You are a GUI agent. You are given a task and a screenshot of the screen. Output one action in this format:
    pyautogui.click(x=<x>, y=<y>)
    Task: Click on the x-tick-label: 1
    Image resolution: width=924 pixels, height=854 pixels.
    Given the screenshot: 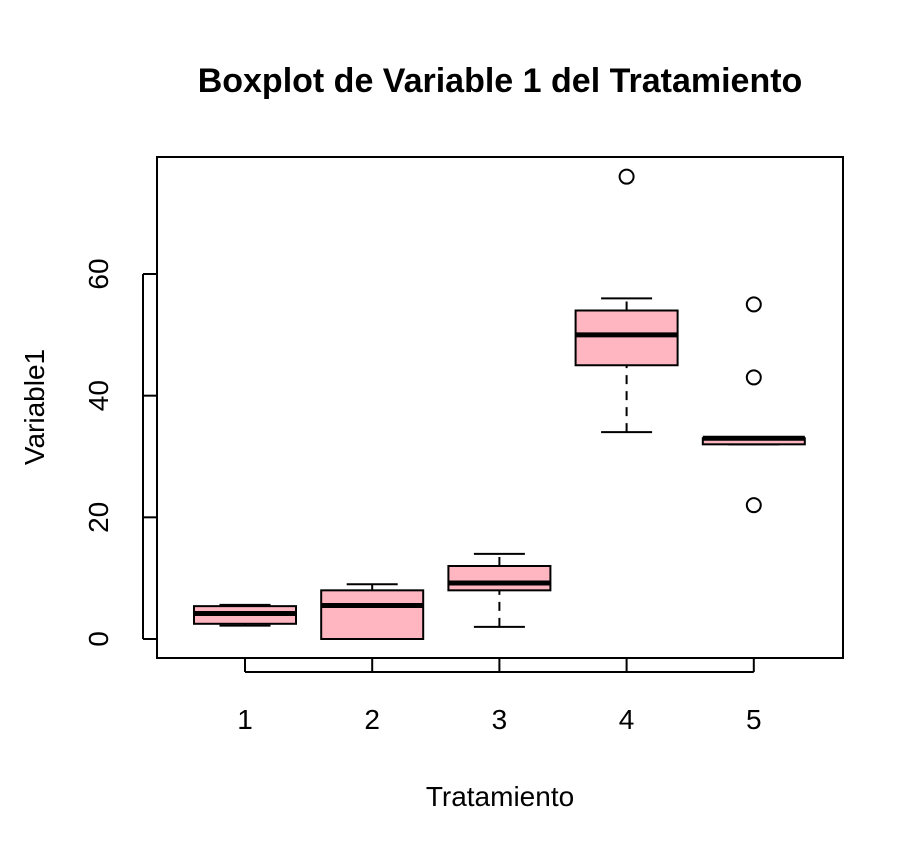 What is the action you would take?
    pyautogui.click(x=245, y=719)
    